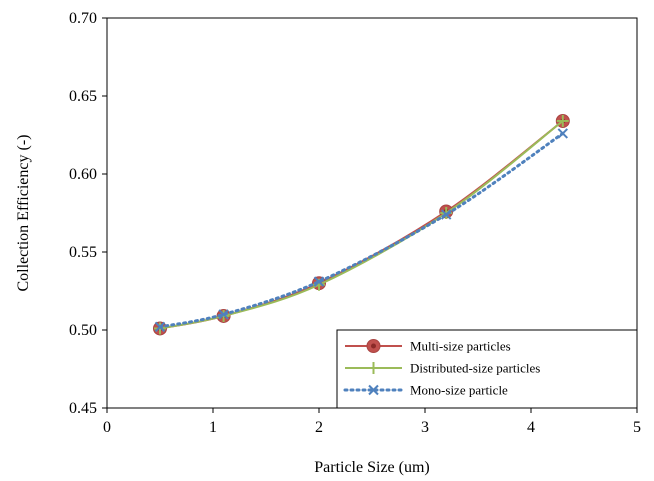 The width and height of the screenshot is (654, 481). I want to click on legend-item: Distributed-size particles, so click(442, 368).